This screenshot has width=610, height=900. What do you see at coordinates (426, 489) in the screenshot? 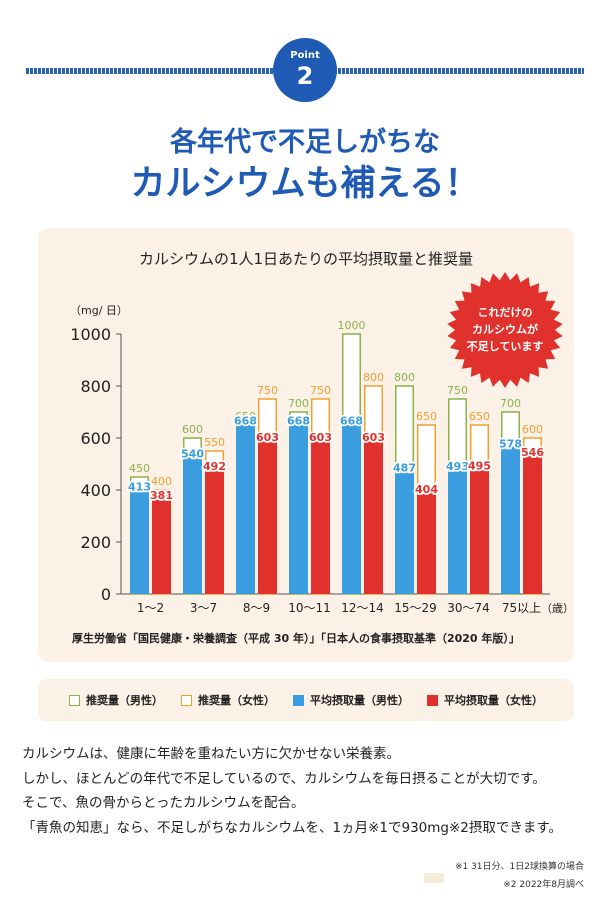
I see `data-label-average-female: 404` at bounding box center [426, 489].